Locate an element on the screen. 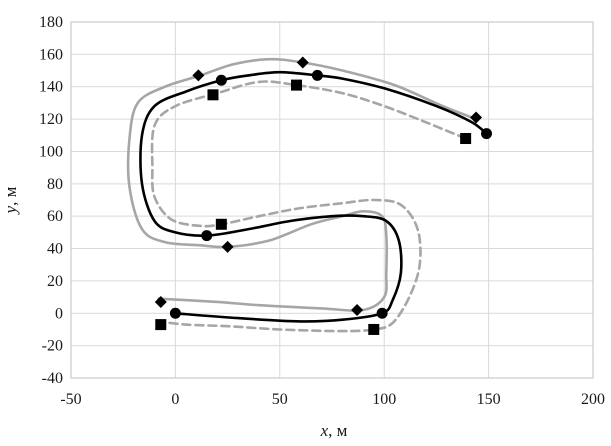  y-tick-label: 120 is located at coordinates (51, 119).